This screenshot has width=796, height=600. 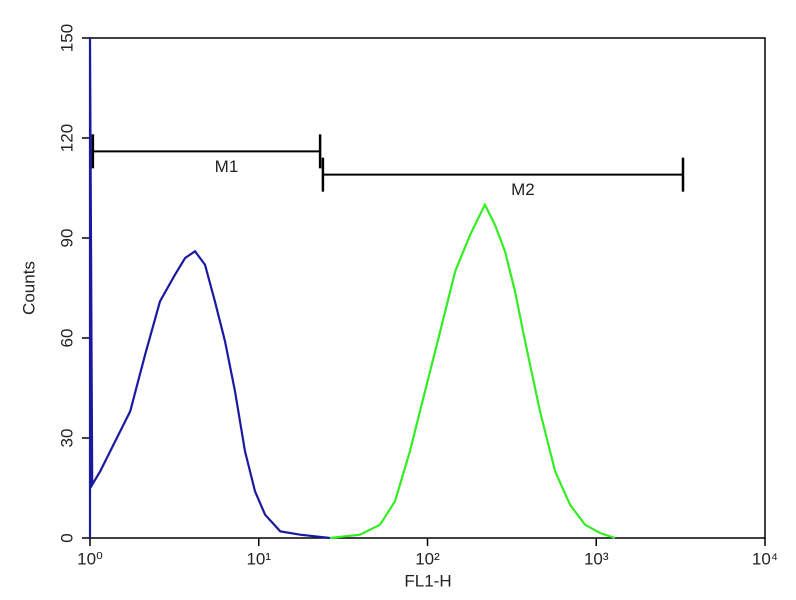 I want to click on gate-label: M2, so click(x=523, y=189).